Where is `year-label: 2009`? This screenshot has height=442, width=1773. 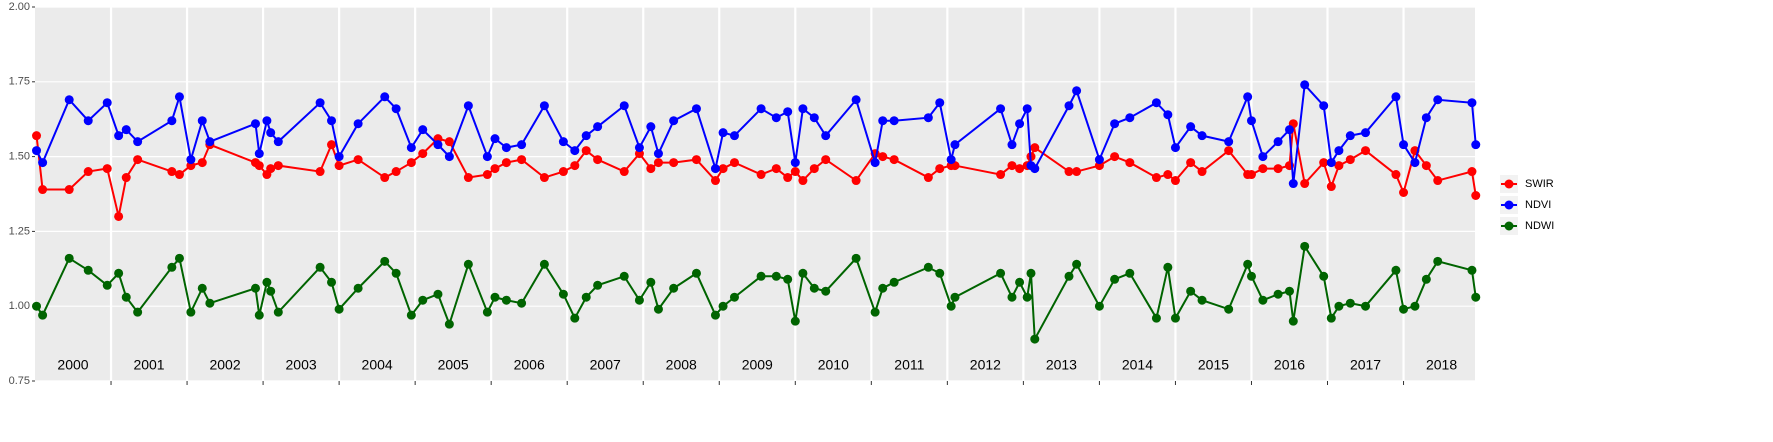
year-label: 2009 is located at coordinates (757, 365).